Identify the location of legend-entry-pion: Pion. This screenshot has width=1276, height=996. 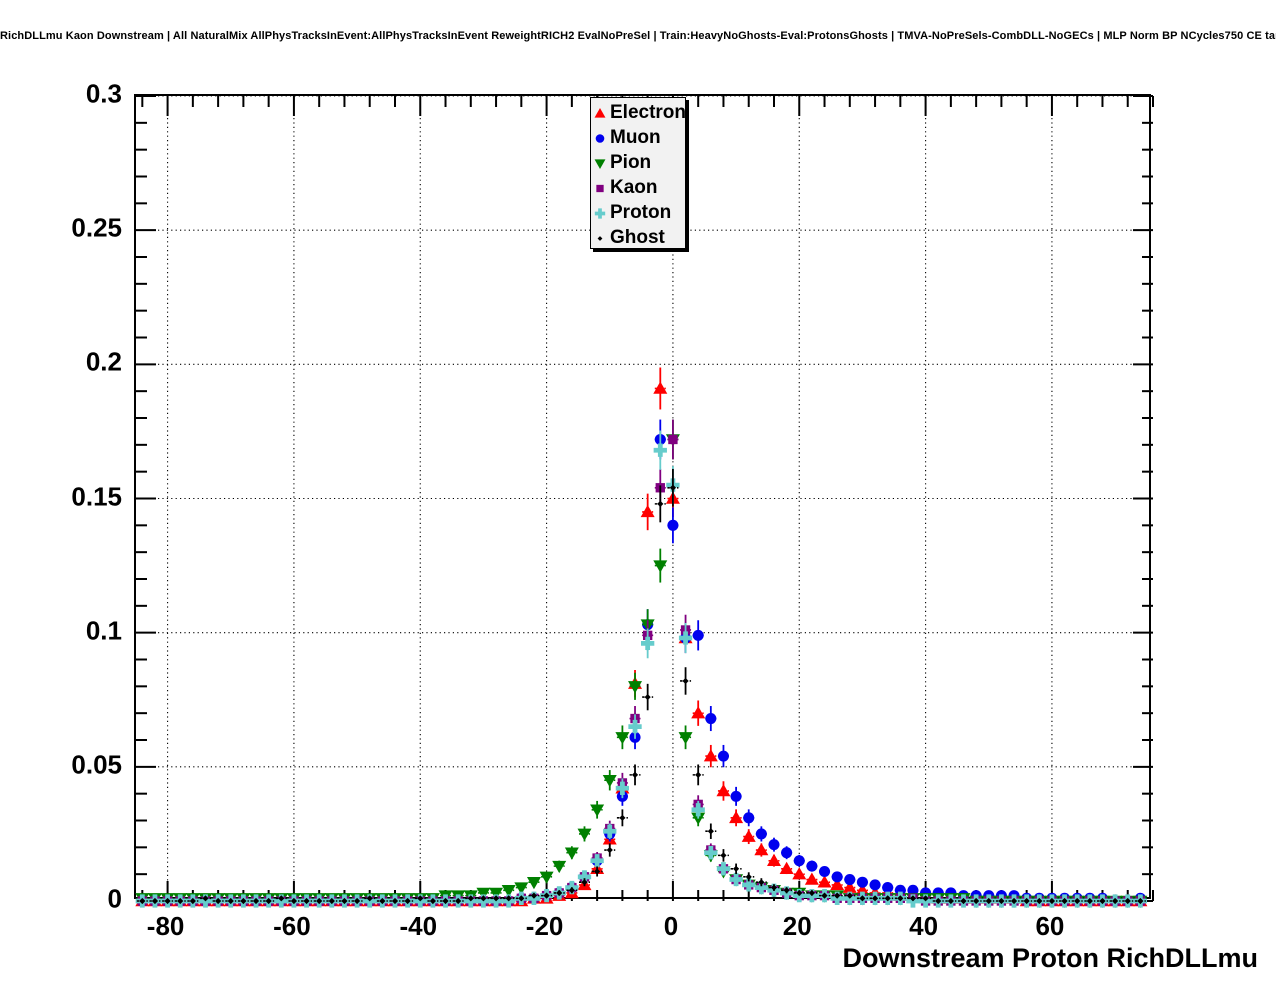
(639, 162).